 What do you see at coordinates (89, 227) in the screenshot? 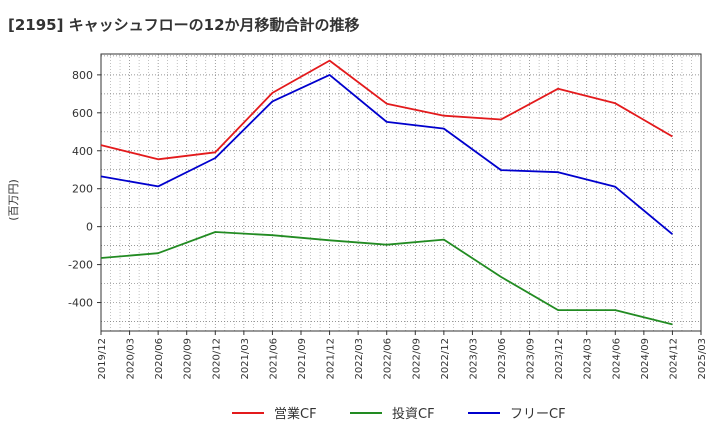
I see `y-tick-label: 0` at bounding box center [89, 227].